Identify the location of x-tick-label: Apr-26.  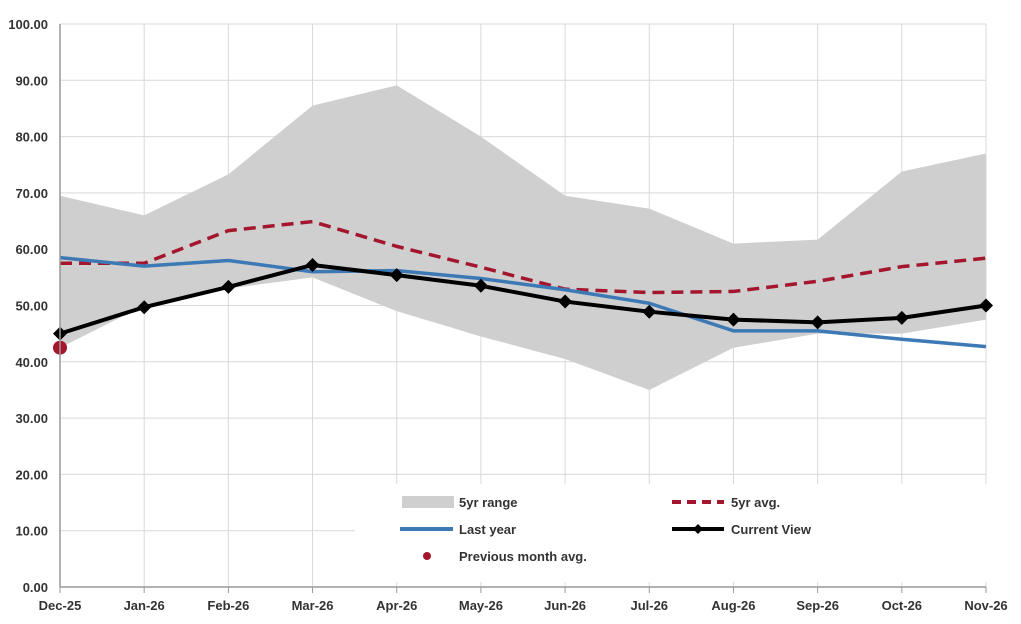
(396, 605).